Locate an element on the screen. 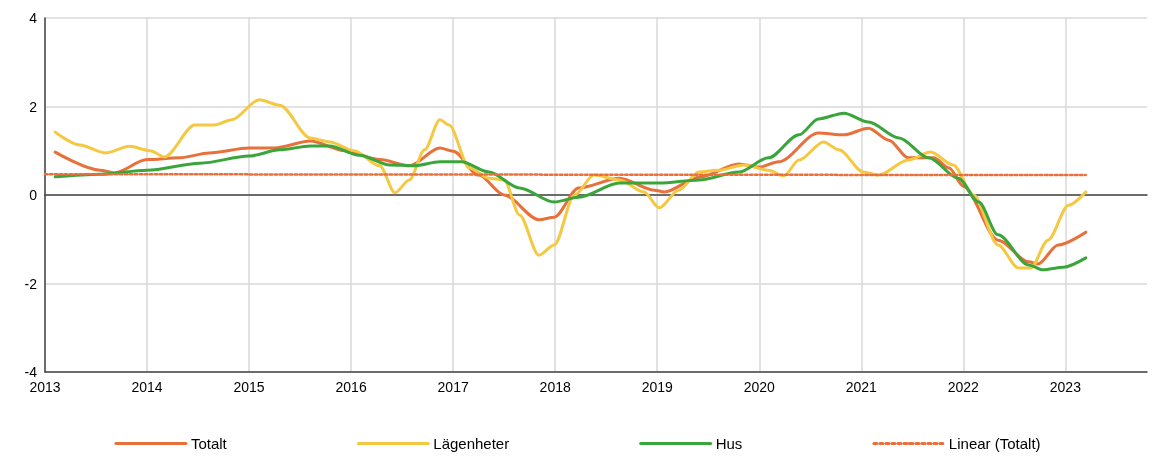 This screenshot has height=456, width=1155. legend-label: Linear (Totalt) is located at coordinates (994, 443).